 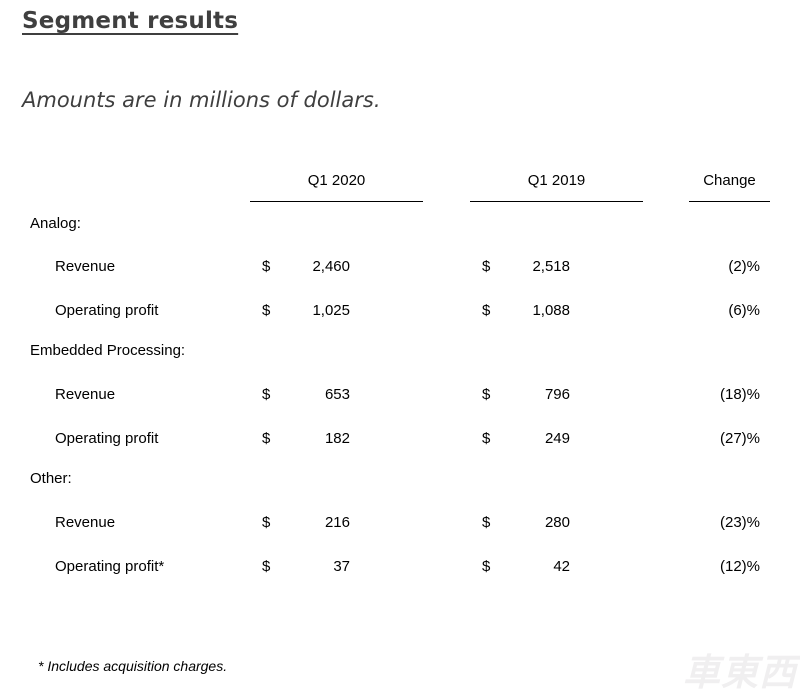 What do you see at coordinates (739, 394) in the screenshot?
I see `value-change: (18)%` at bounding box center [739, 394].